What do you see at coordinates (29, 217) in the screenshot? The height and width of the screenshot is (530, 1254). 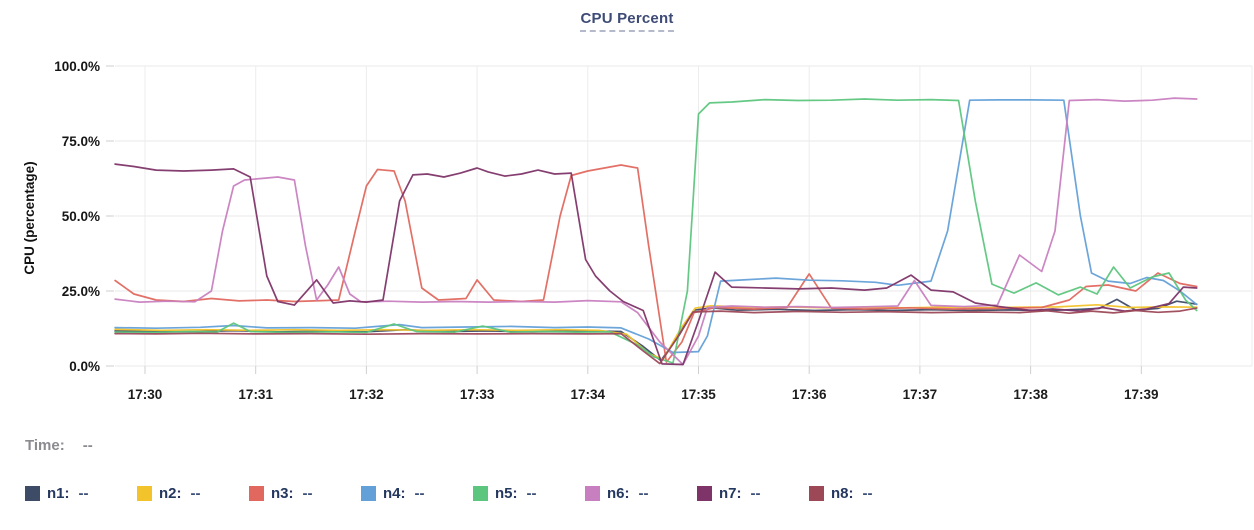 I see `y-axis-title: CPU (percentage)` at bounding box center [29, 217].